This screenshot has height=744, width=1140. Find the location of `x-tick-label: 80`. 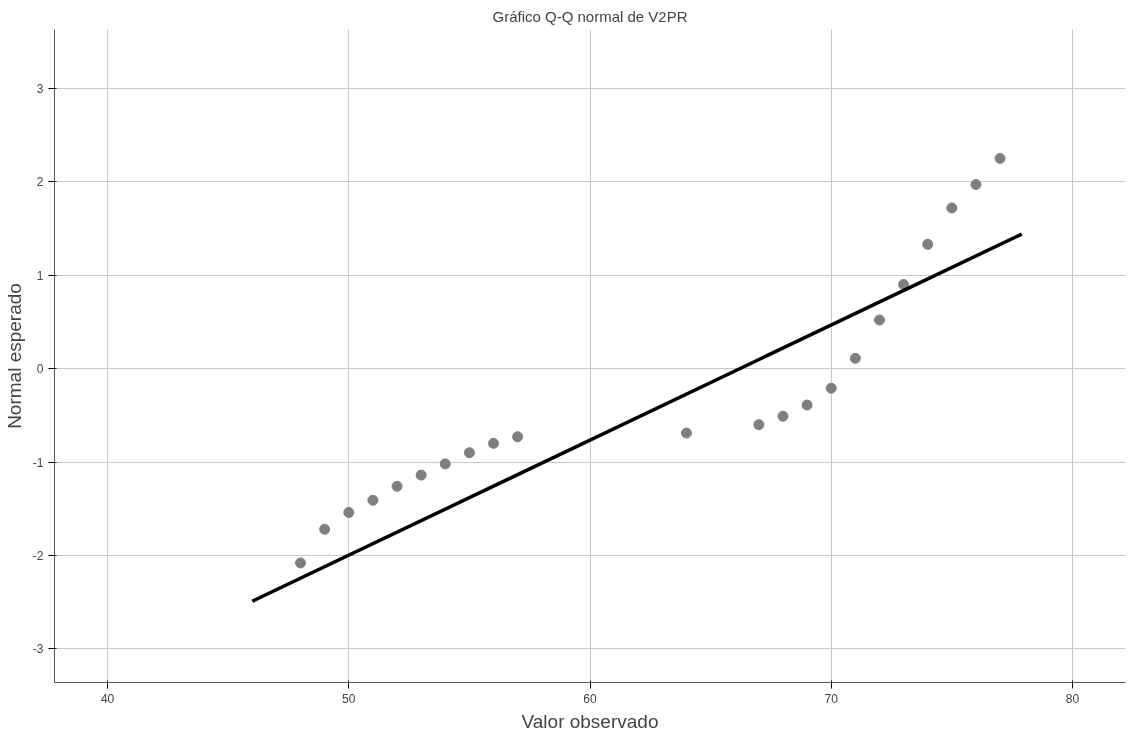

x-tick-label: 80 is located at coordinates (1072, 698).